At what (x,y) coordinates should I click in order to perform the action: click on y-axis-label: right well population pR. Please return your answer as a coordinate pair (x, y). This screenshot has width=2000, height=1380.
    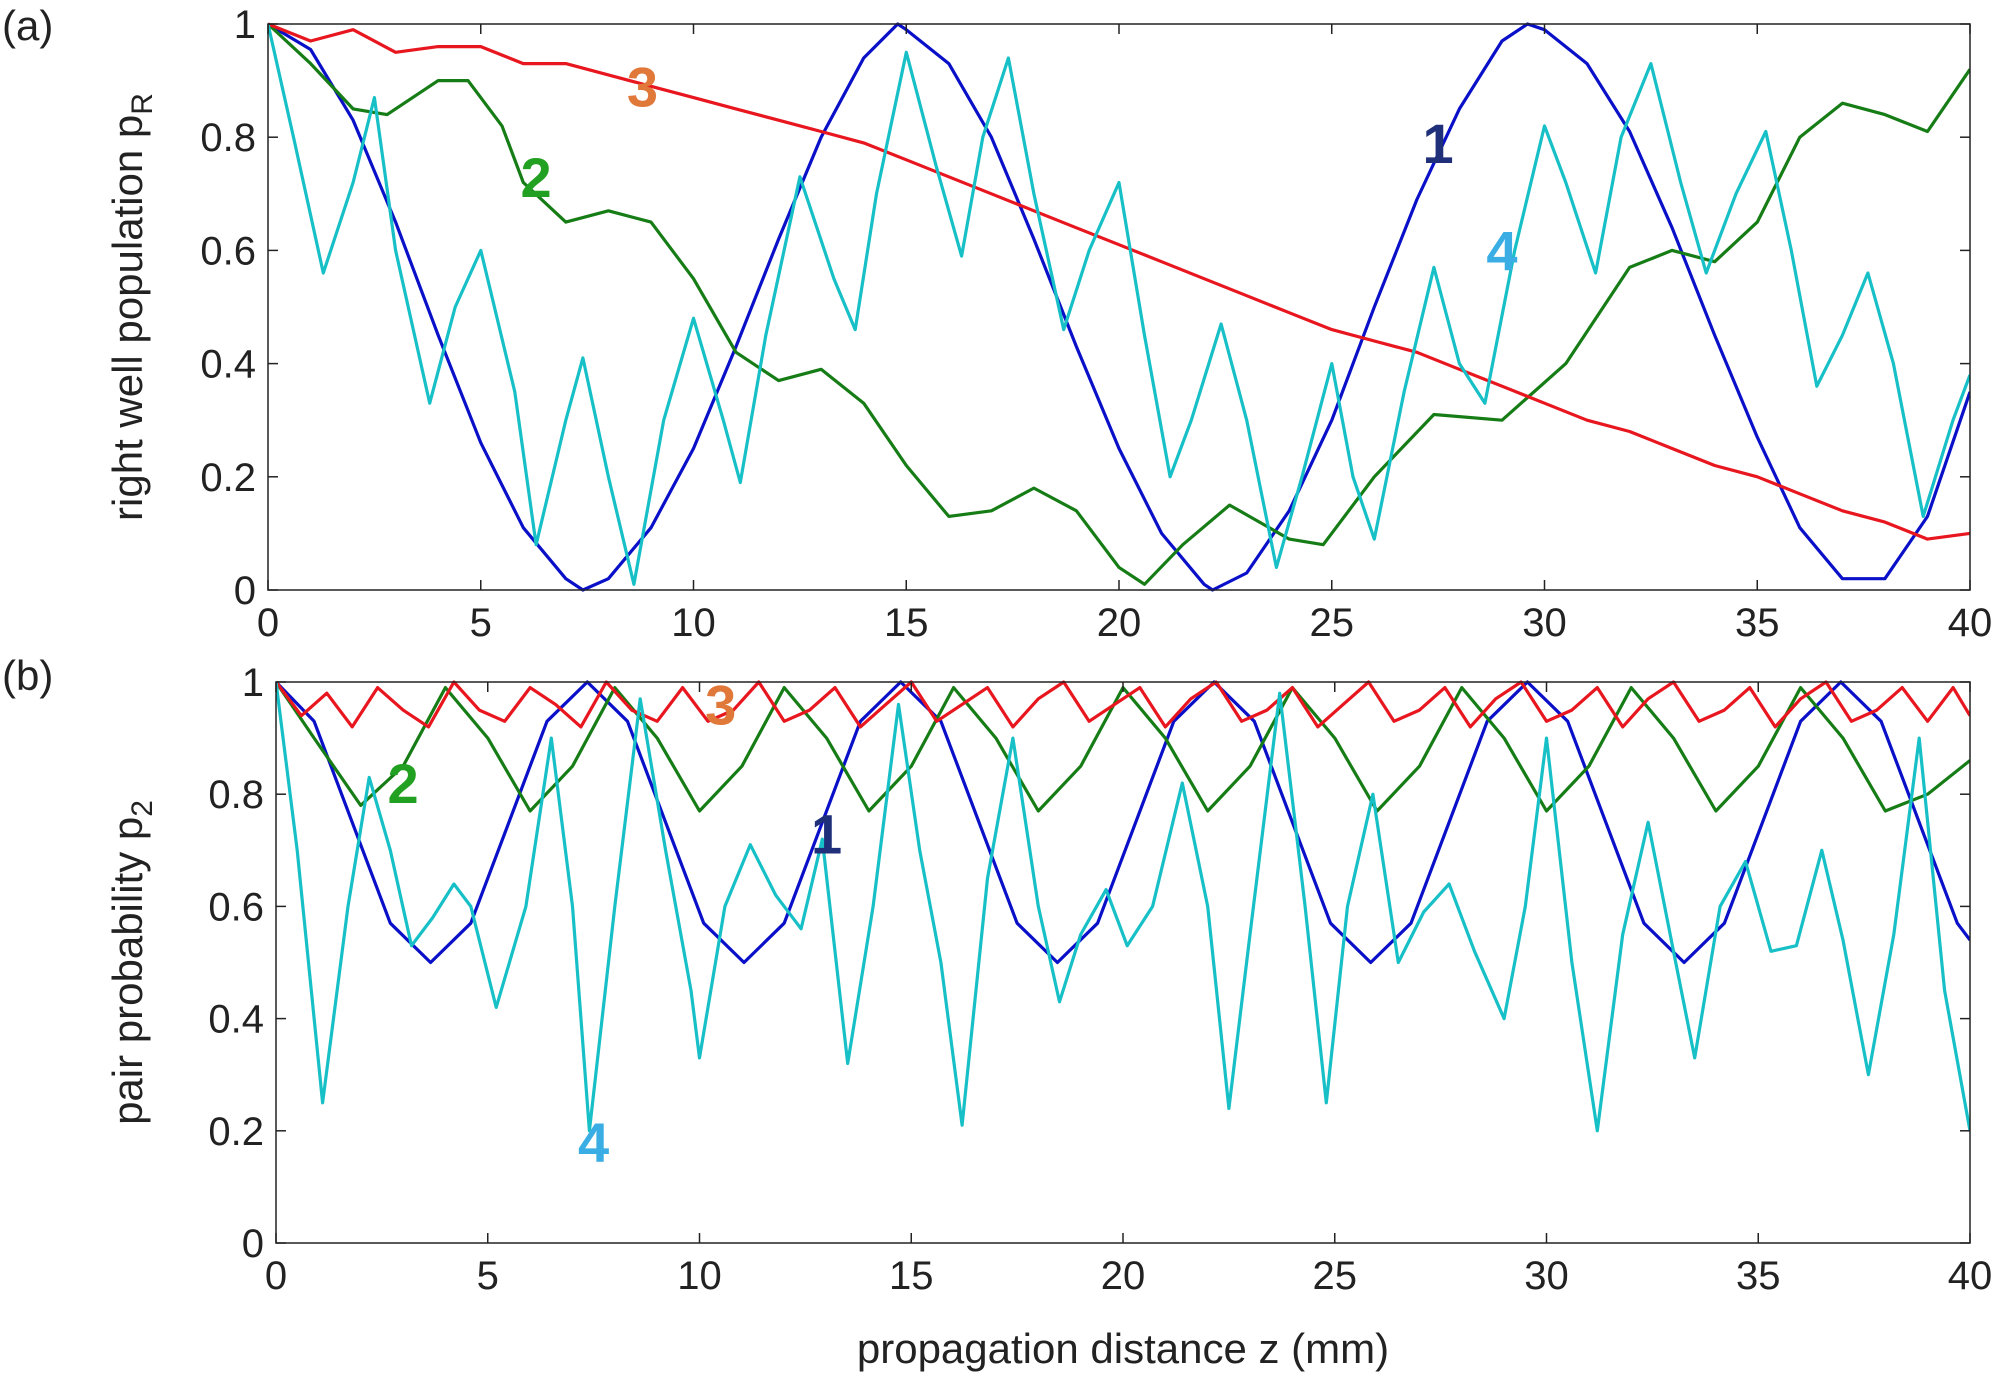
    Looking at the image, I should click on (131, 307).